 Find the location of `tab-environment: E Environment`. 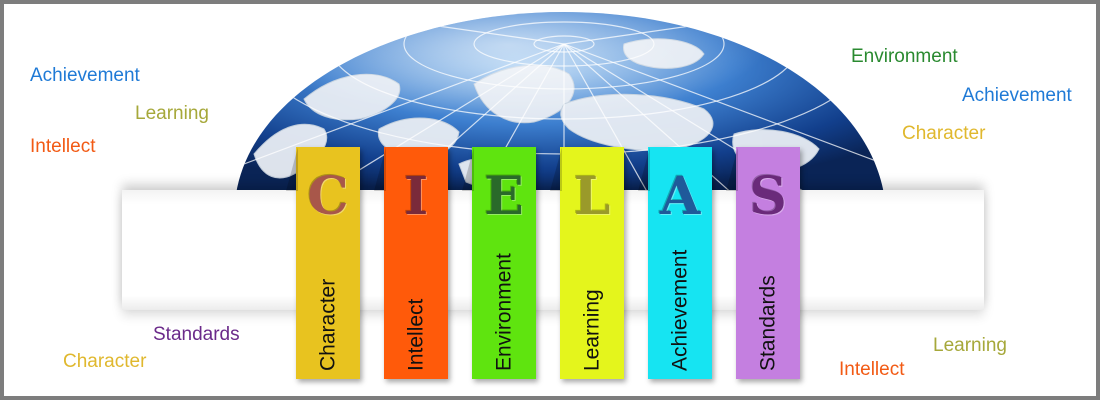

tab-environment: E Environment is located at coordinates (499, 263).